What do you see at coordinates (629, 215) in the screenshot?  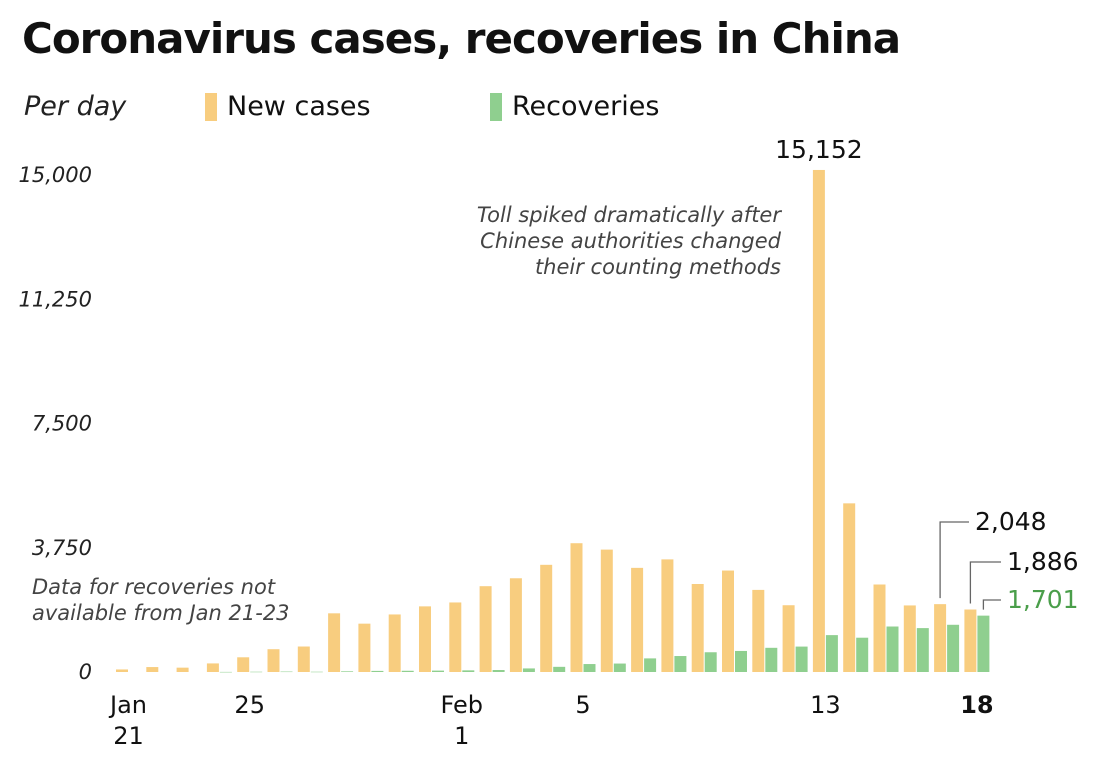 I see `annotation-line: Toll spiked dramatically after` at bounding box center [629, 215].